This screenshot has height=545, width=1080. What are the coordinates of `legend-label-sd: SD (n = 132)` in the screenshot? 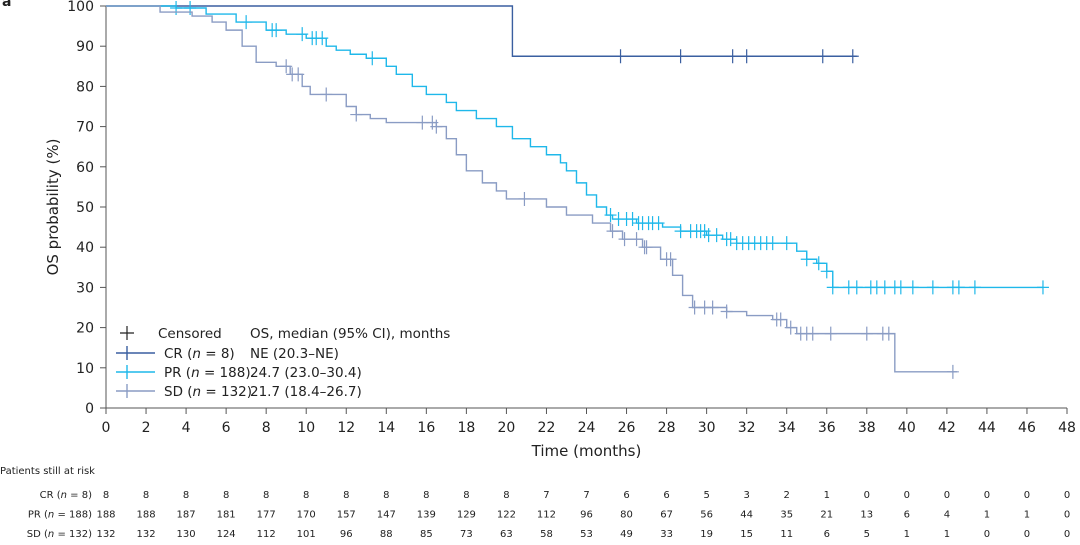 It's located at (208, 392).